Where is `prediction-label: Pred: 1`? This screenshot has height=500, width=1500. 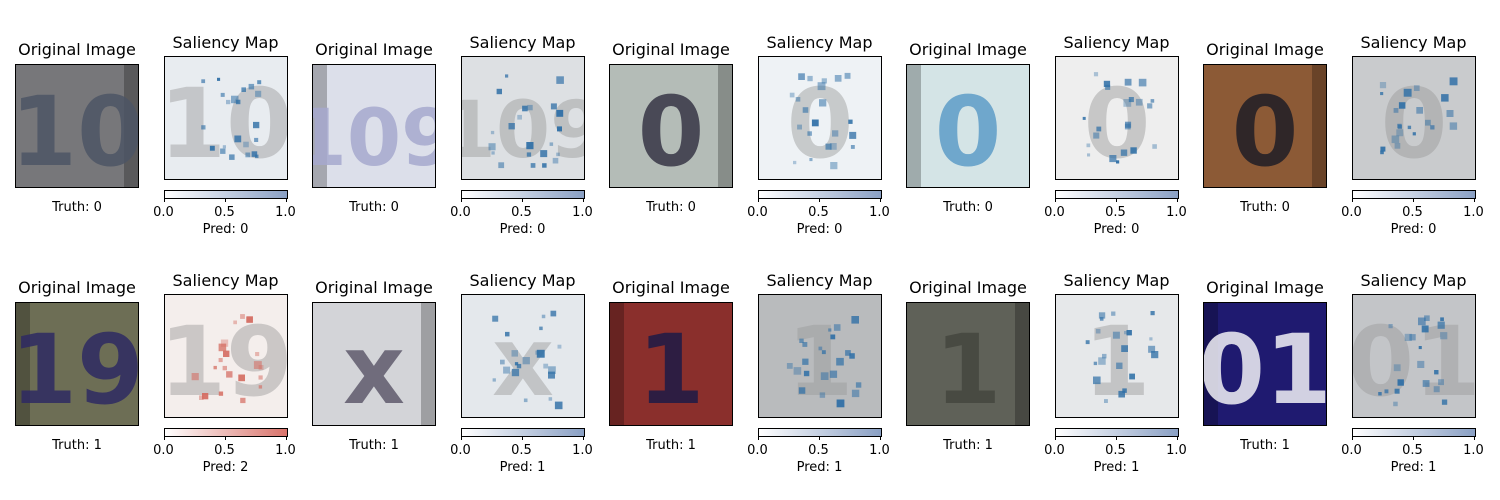
prediction-label: Pred: 1 is located at coordinates (1116, 467).